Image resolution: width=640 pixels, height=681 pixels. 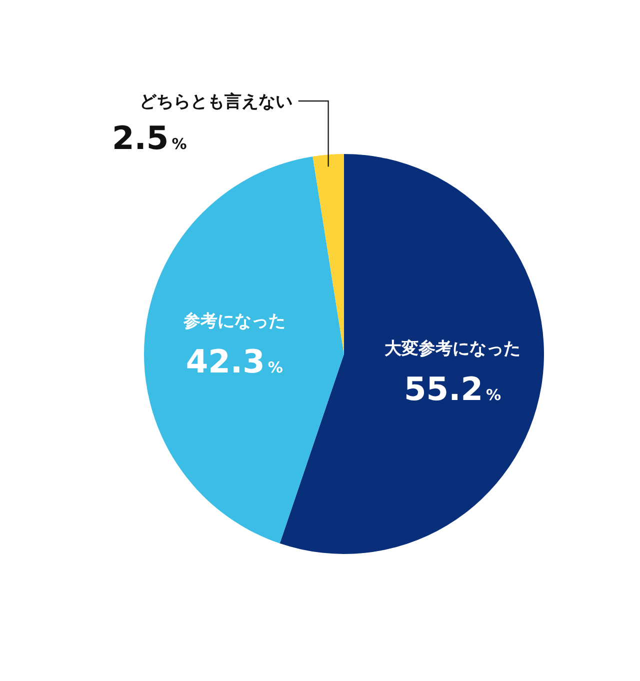 What do you see at coordinates (328, 254) in the screenshot?
I see `pie-slice` at bounding box center [328, 254].